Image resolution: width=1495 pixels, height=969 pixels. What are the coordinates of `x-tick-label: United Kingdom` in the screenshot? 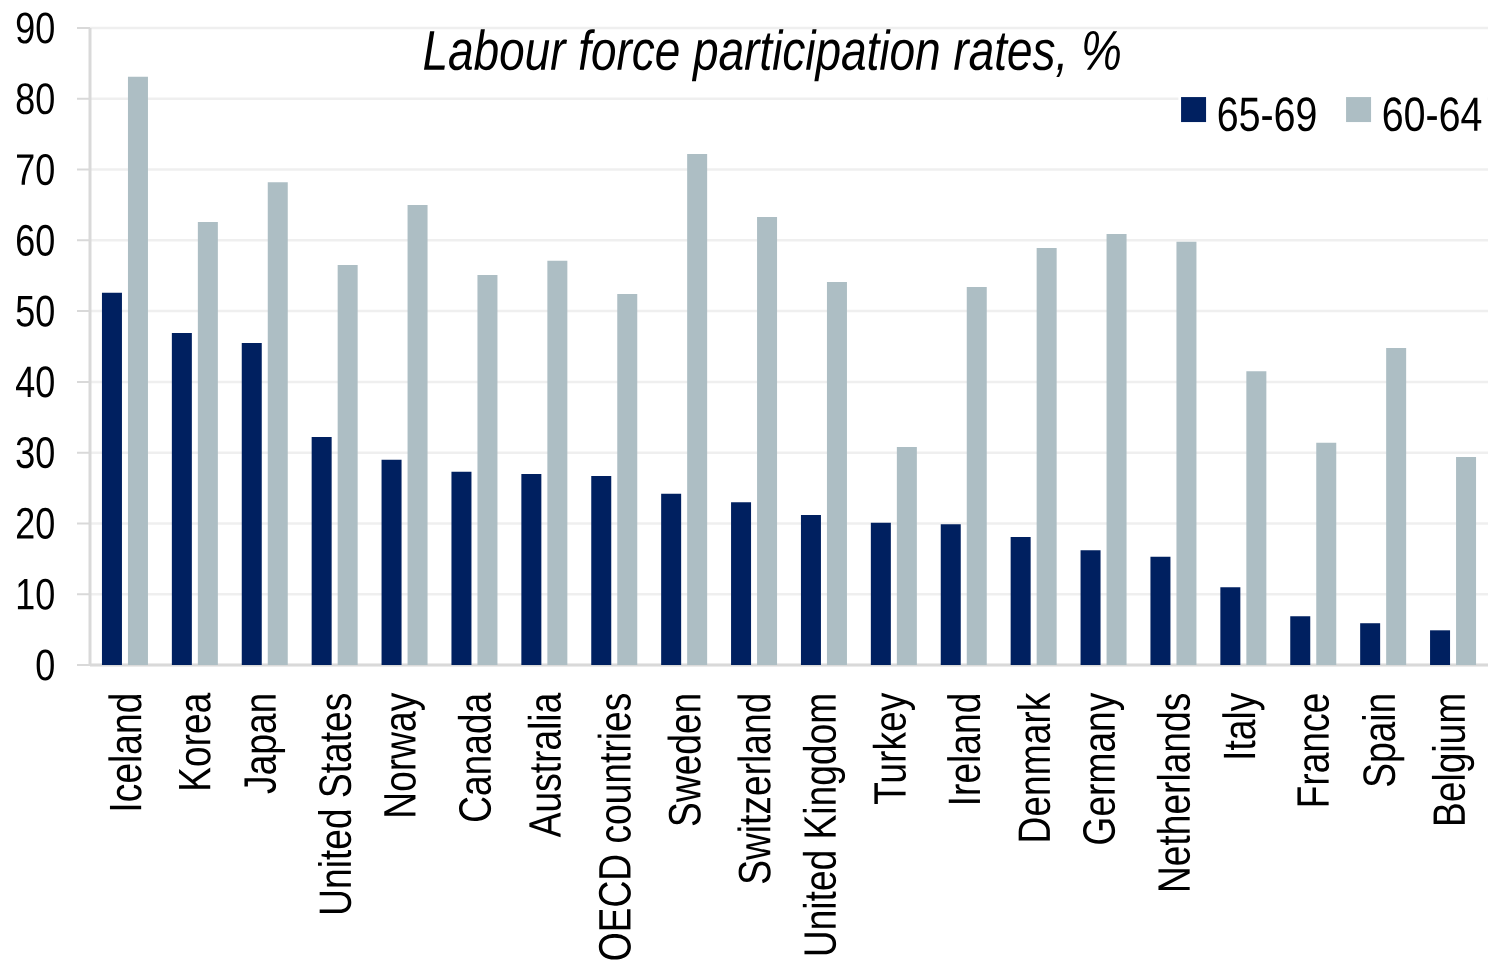 It's located at (824, 825).